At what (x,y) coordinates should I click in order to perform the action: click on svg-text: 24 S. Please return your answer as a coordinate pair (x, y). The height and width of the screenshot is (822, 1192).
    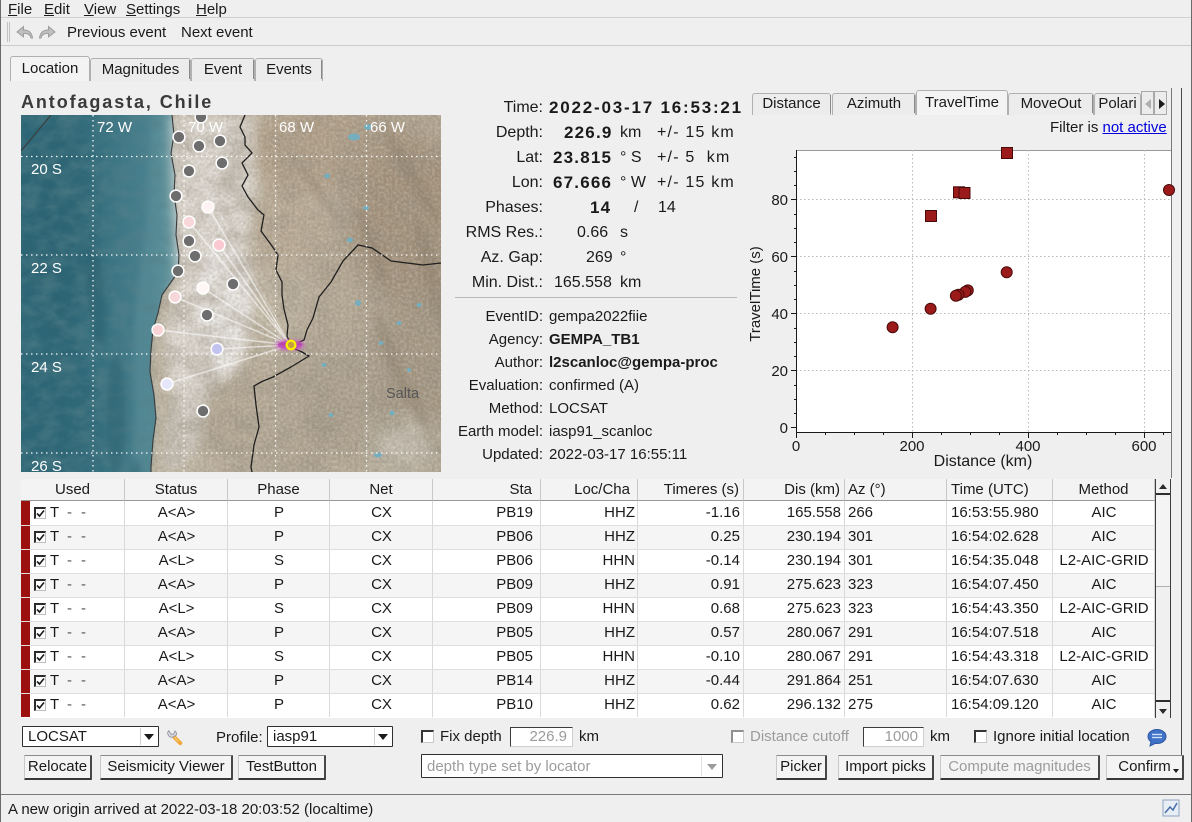
    Looking at the image, I should click on (46, 367).